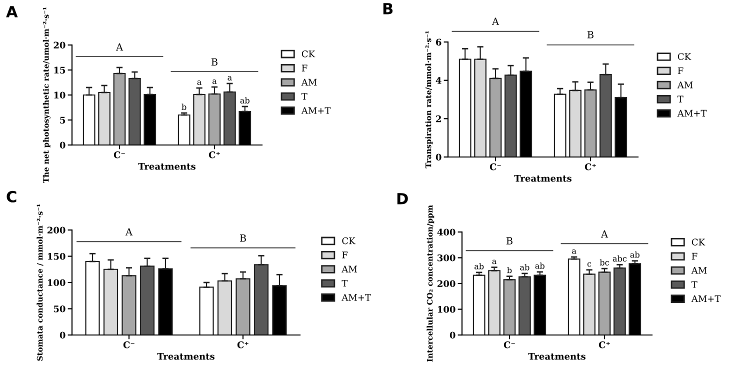  What do you see at coordinates (604, 262) in the screenshot?
I see `data-label: bc` at bounding box center [604, 262].